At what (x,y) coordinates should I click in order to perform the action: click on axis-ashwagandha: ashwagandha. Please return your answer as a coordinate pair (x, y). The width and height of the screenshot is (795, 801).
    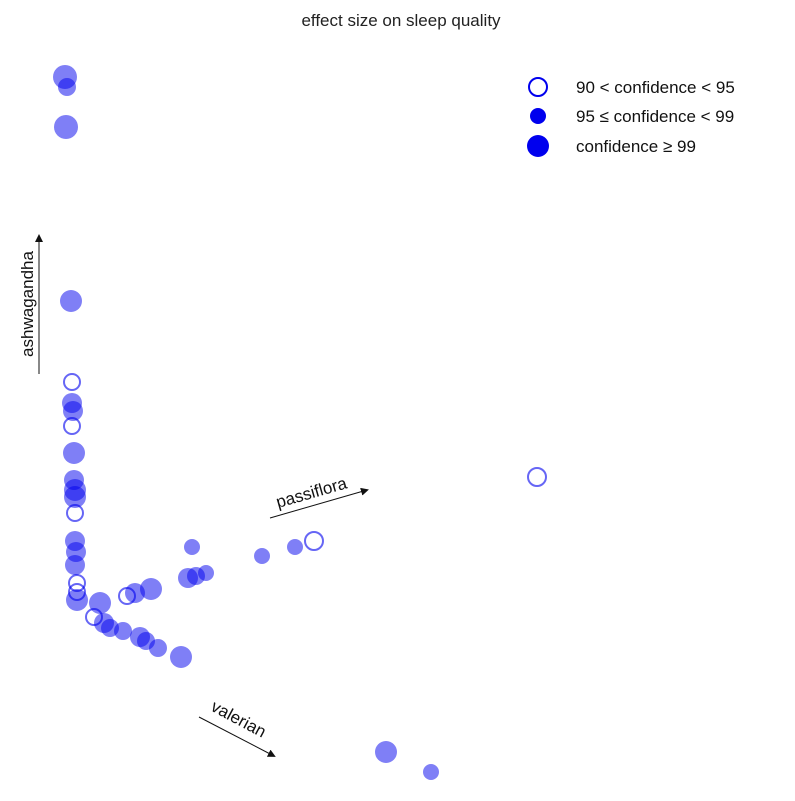
    Looking at the image, I should click on (30, 304).